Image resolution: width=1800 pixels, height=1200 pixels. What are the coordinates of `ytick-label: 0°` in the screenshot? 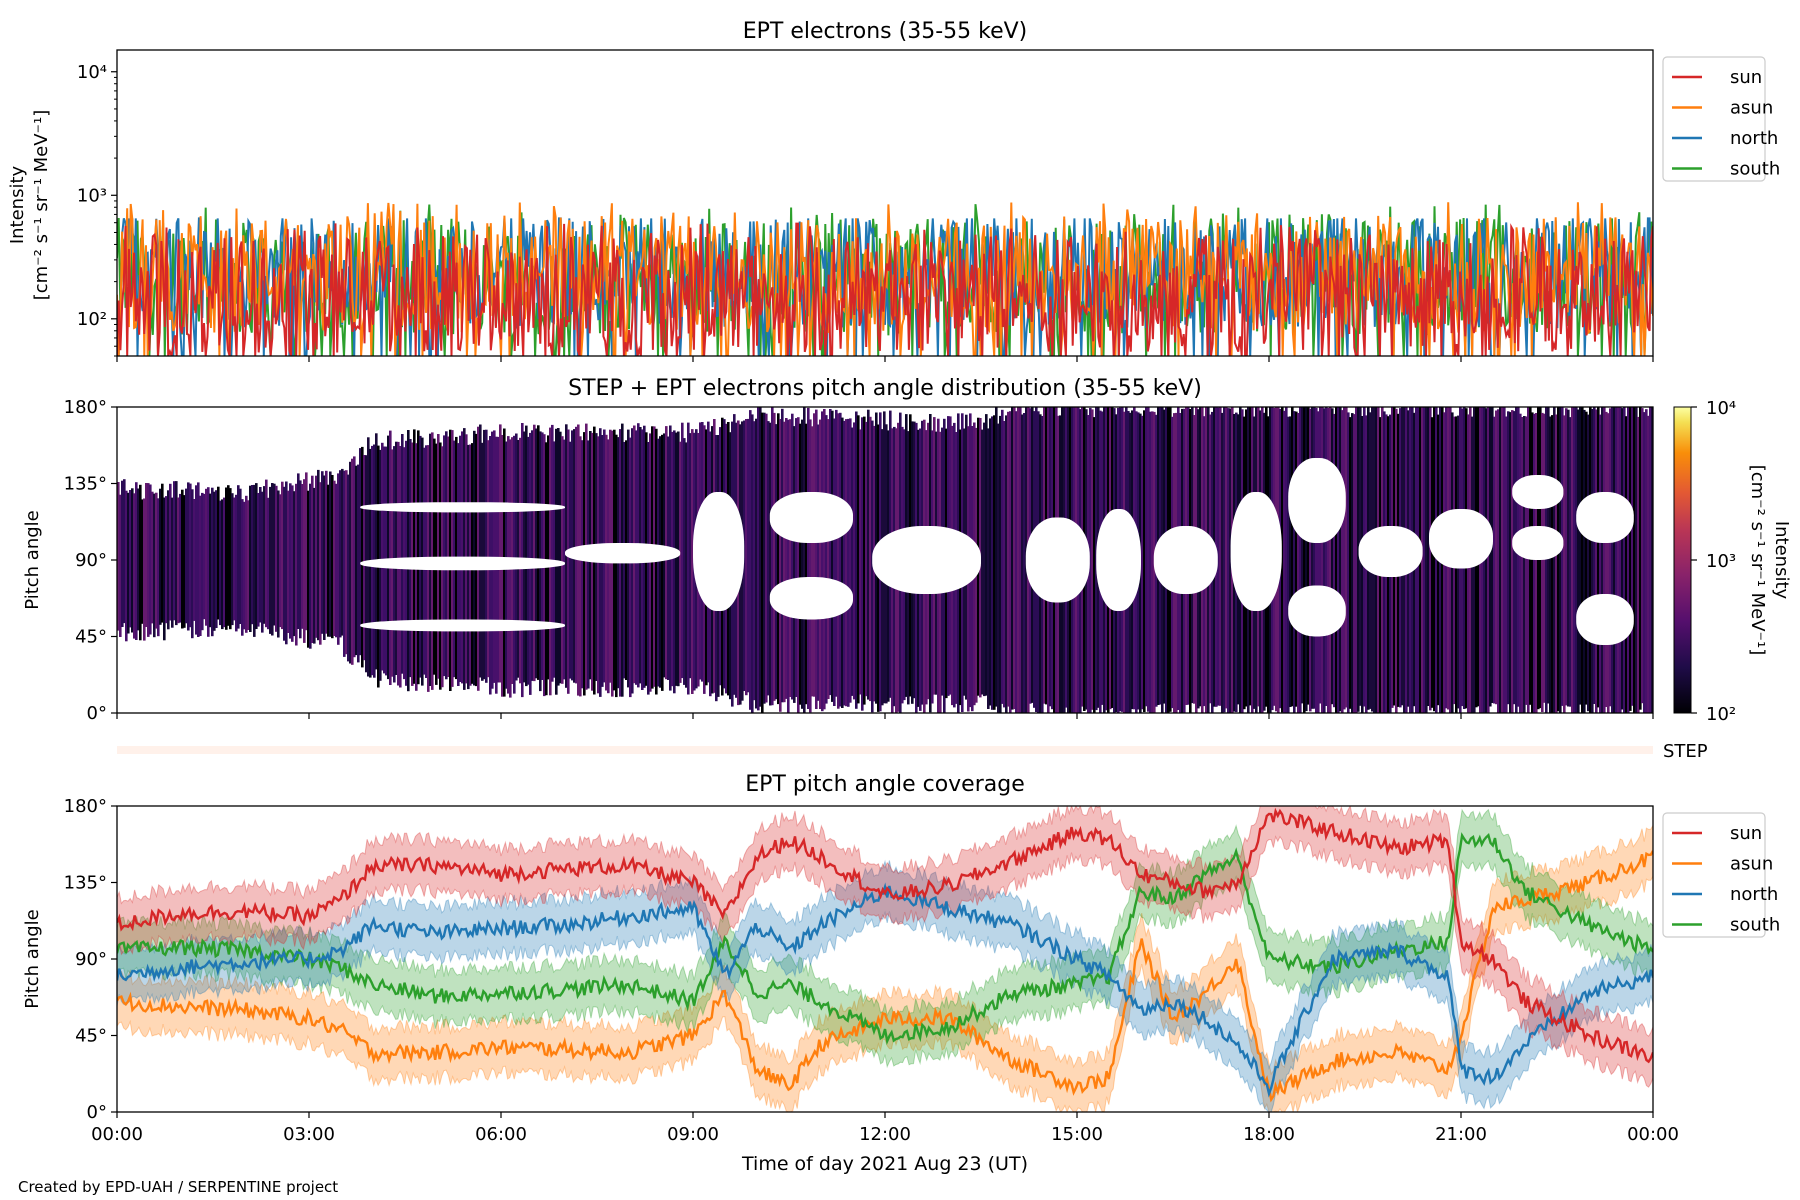 It's located at (97, 1112).